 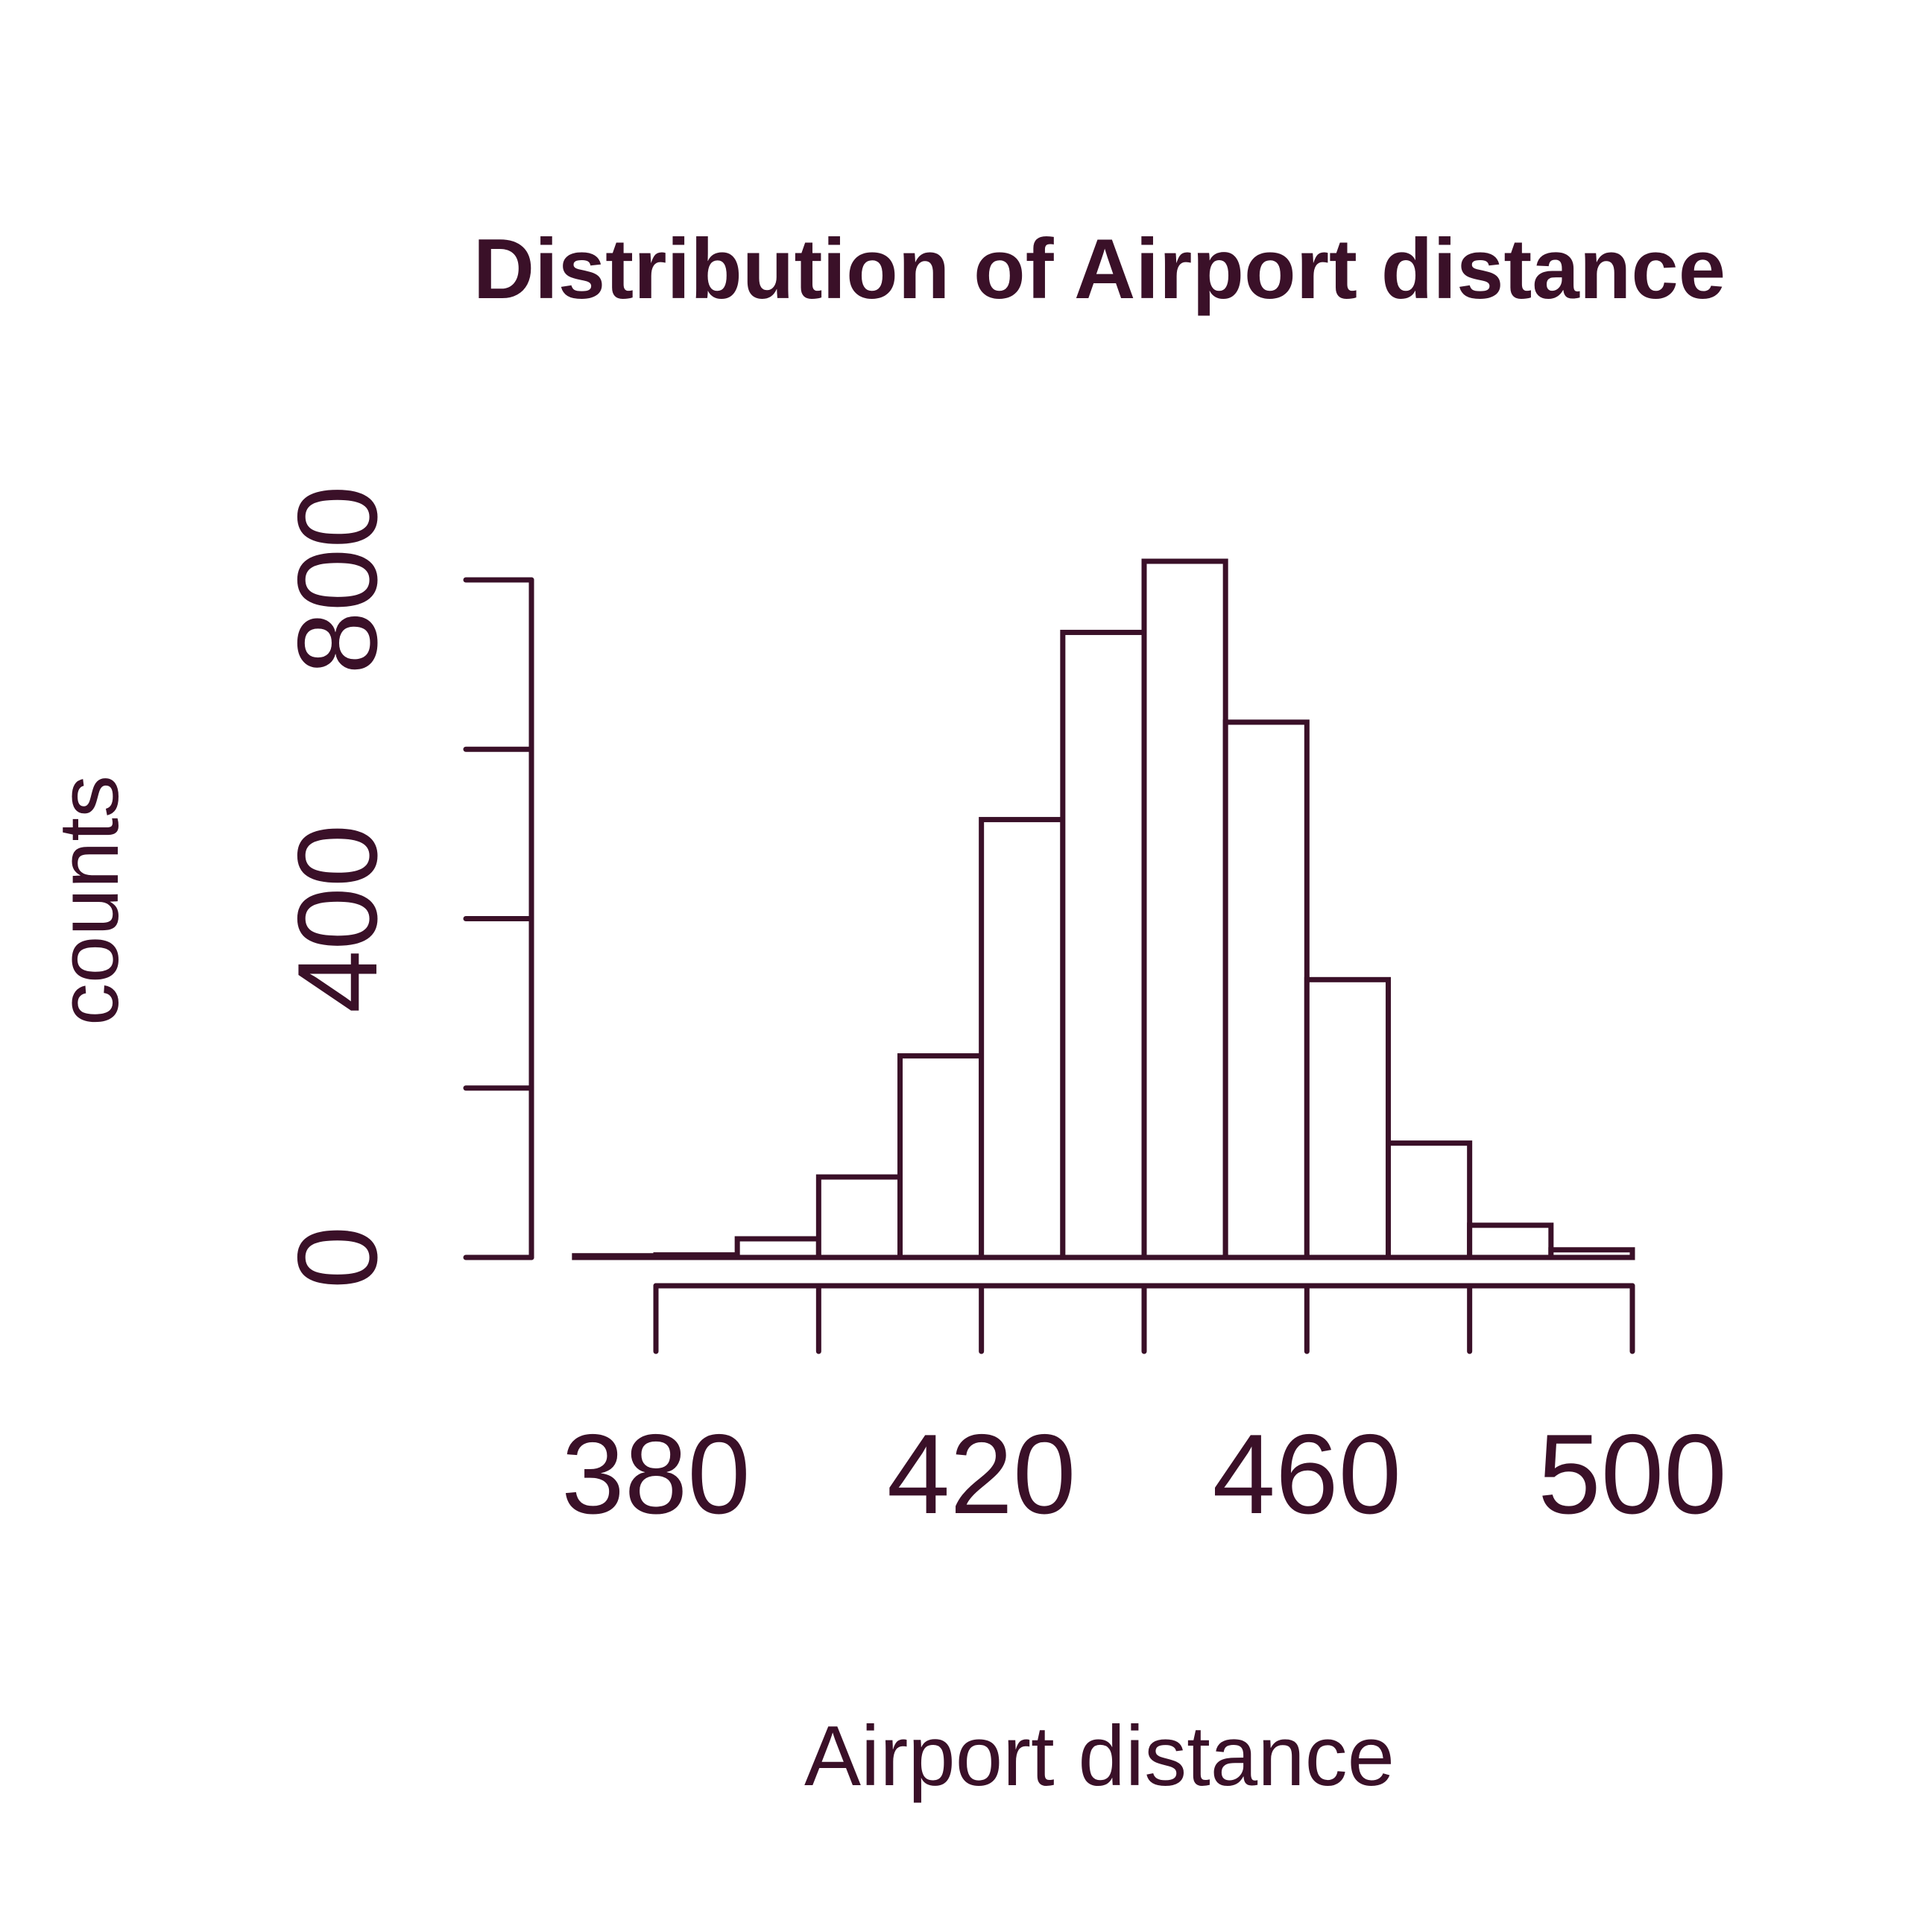 What do you see at coordinates (981, 1474) in the screenshot?
I see `x-tick-label-420: 420` at bounding box center [981, 1474].